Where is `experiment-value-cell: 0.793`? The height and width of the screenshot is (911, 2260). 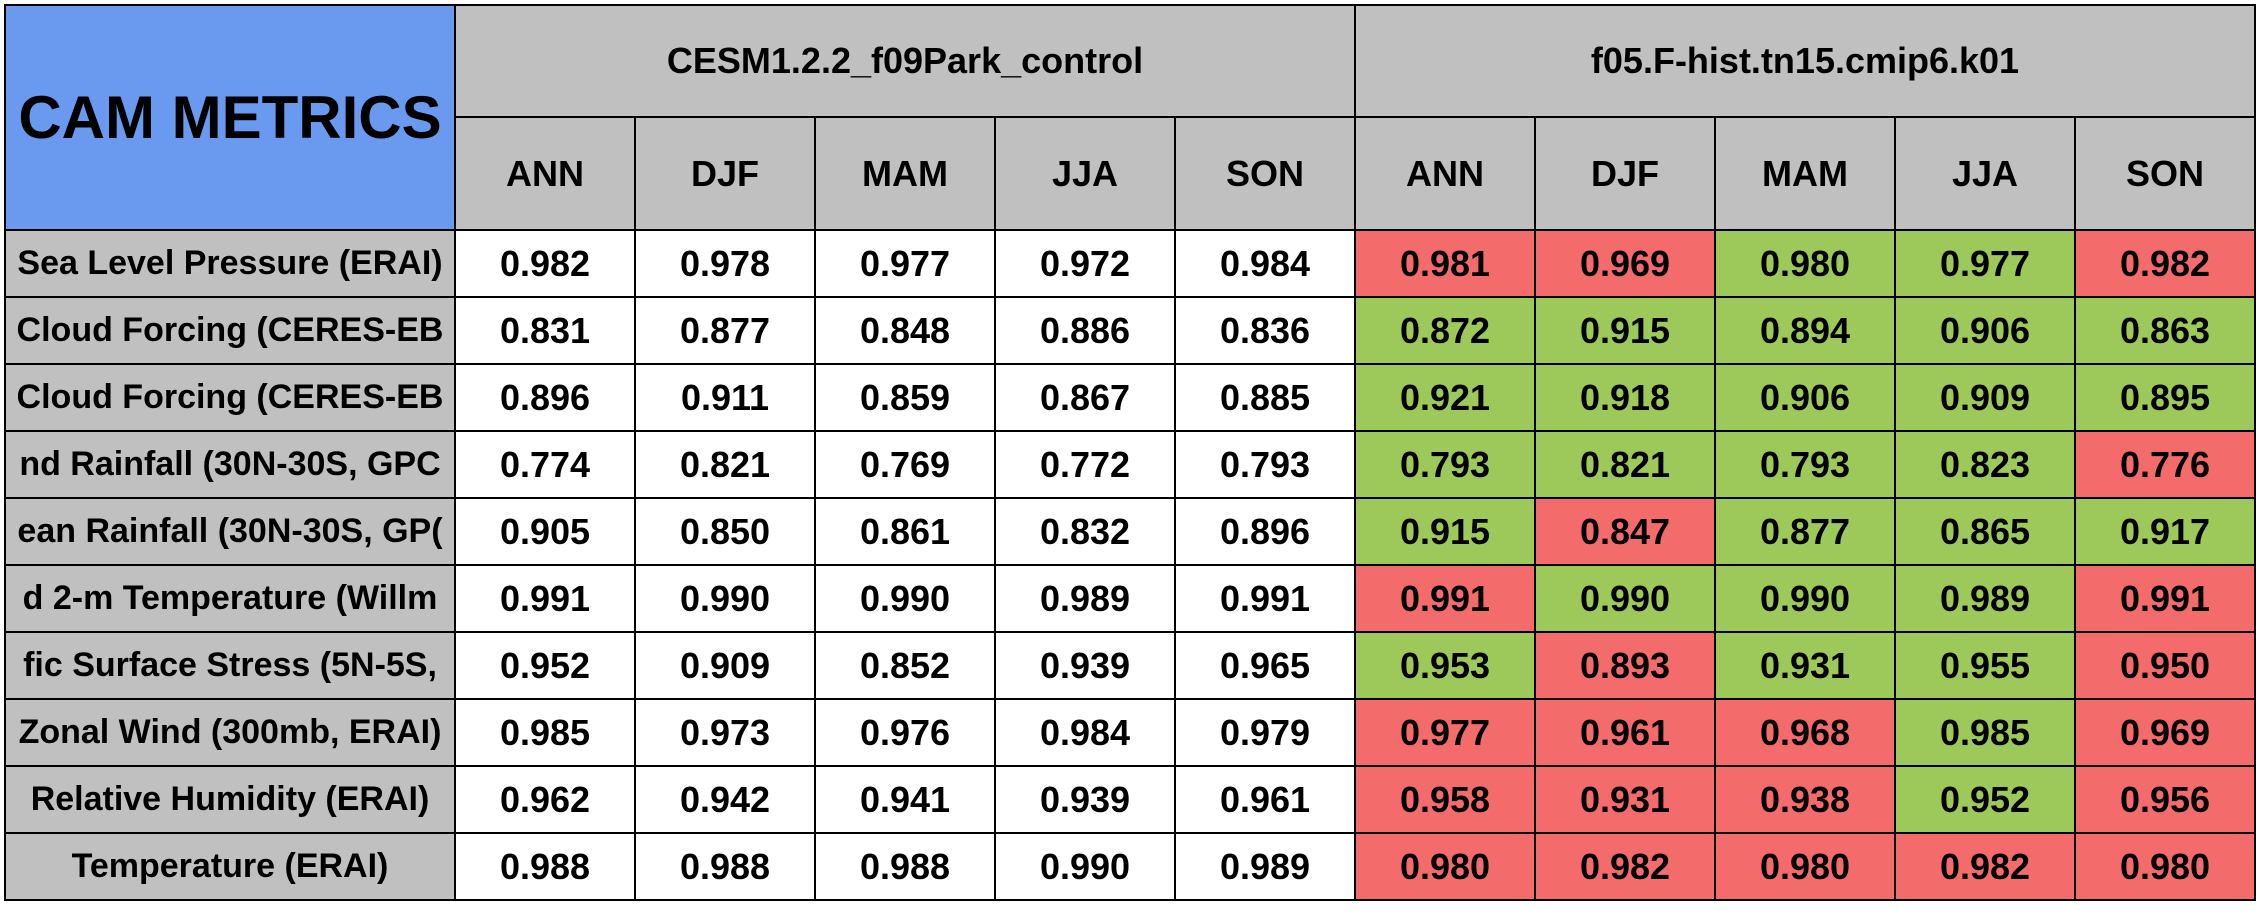 experiment-value-cell: 0.793 is located at coordinates (1805, 464).